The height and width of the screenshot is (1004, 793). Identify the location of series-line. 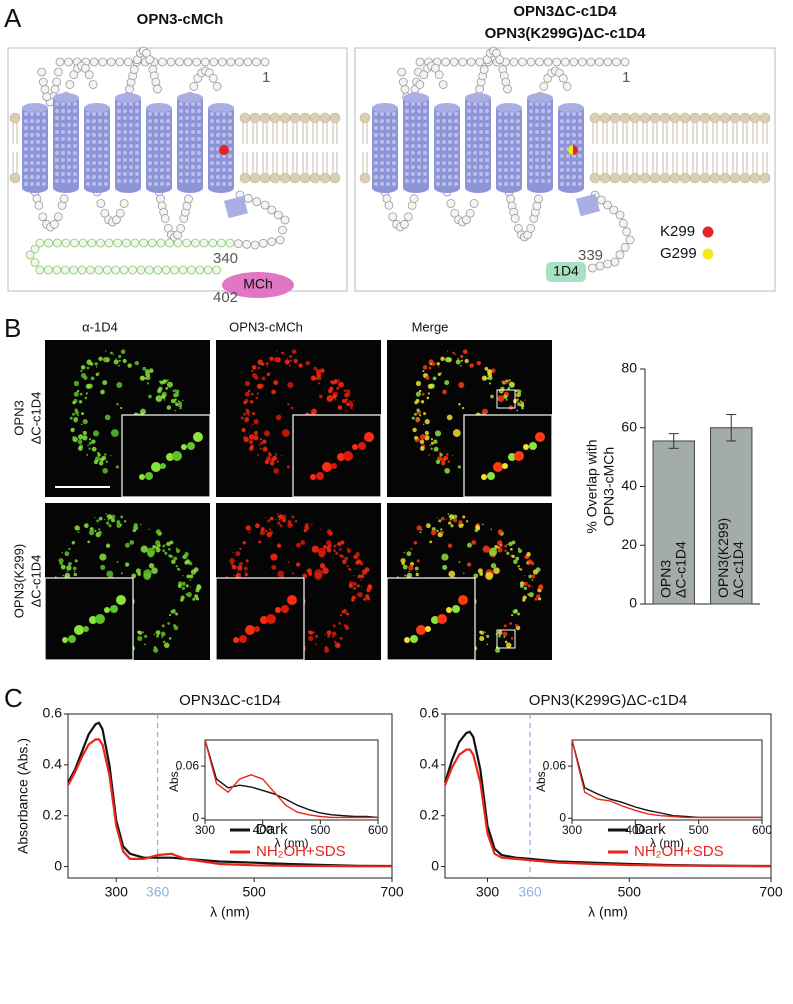
(607, 808).